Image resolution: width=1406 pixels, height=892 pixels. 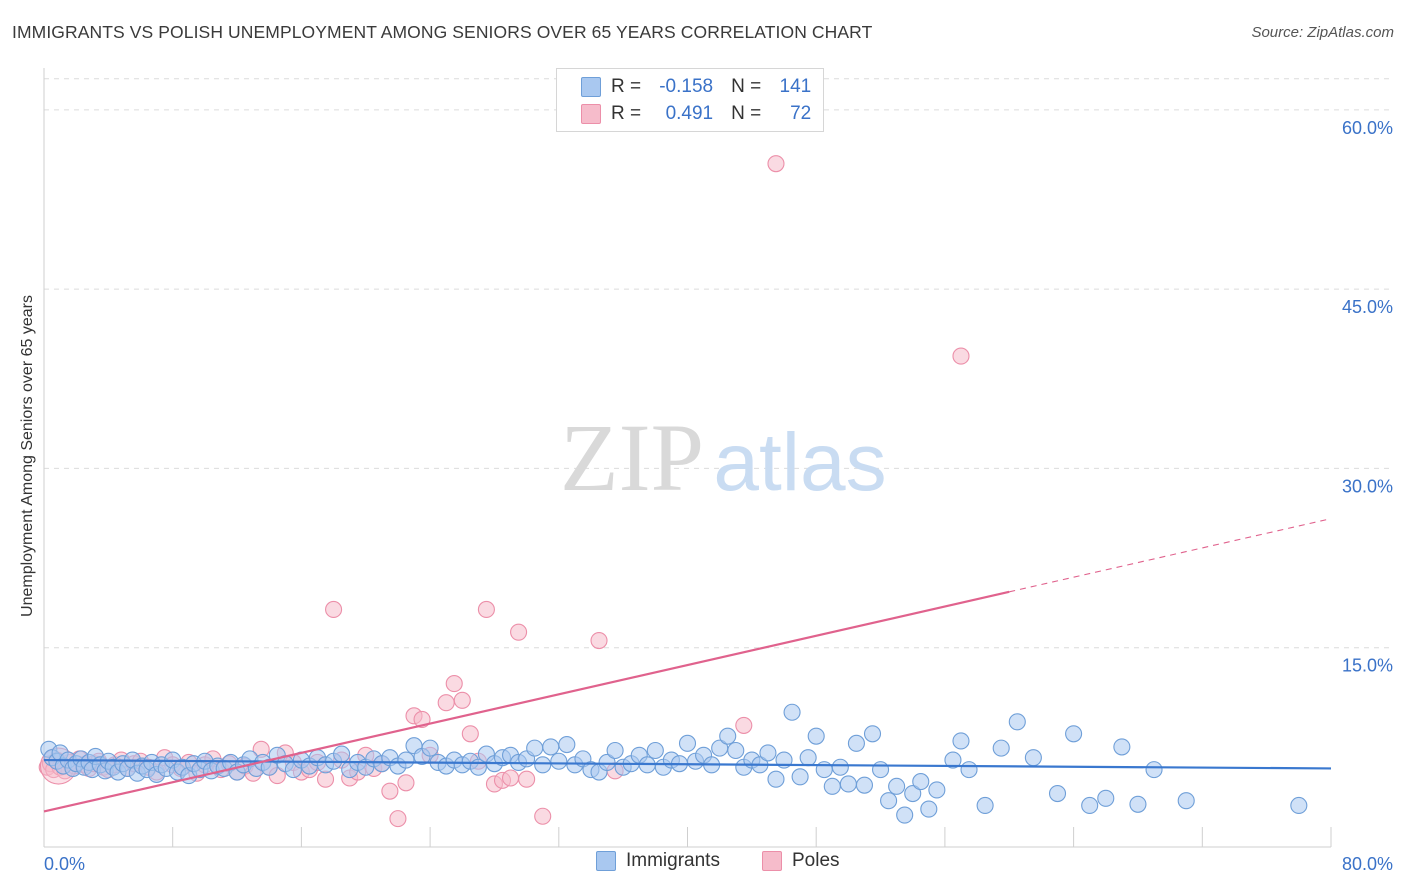 I want to click on n-value-immigrants: 141, so click(x=795, y=86).